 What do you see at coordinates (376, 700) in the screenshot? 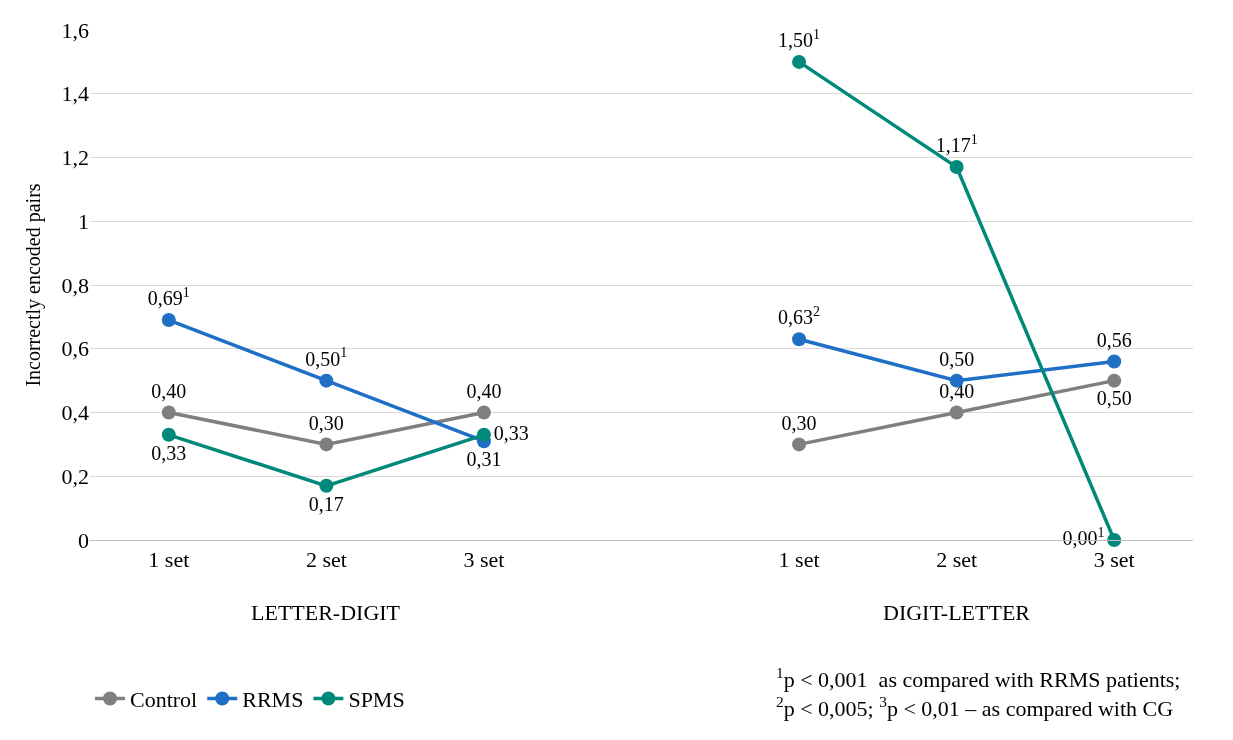
I see `legend-label: SPMS` at bounding box center [376, 700].